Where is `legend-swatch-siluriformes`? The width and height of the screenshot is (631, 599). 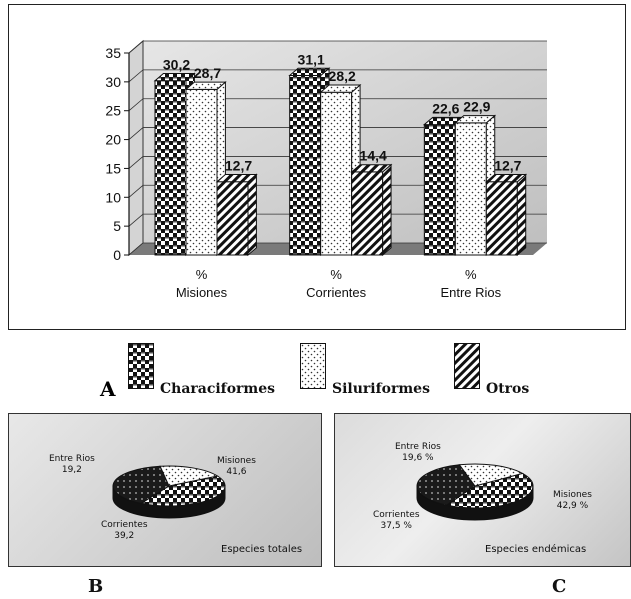
legend-swatch-siluriformes is located at coordinates (313, 366).